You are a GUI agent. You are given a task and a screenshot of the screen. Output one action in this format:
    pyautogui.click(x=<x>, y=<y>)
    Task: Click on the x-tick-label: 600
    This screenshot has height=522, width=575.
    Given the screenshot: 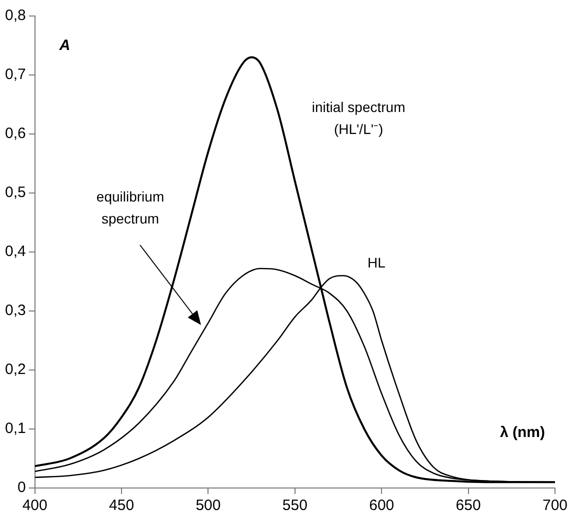 What is the action you would take?
    pyautogui.click(x=381, y=505)
    